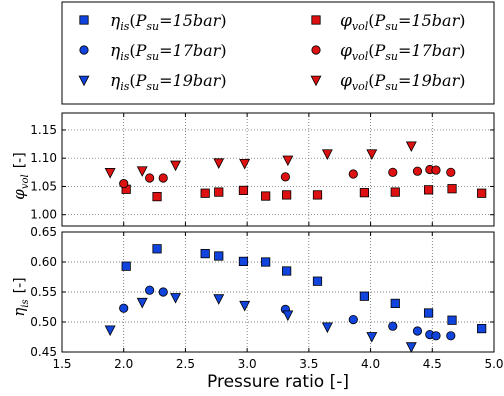 This screenshot has height=396, width=504. I want to click on y-tick-label: 0.55, so click(43, 292).